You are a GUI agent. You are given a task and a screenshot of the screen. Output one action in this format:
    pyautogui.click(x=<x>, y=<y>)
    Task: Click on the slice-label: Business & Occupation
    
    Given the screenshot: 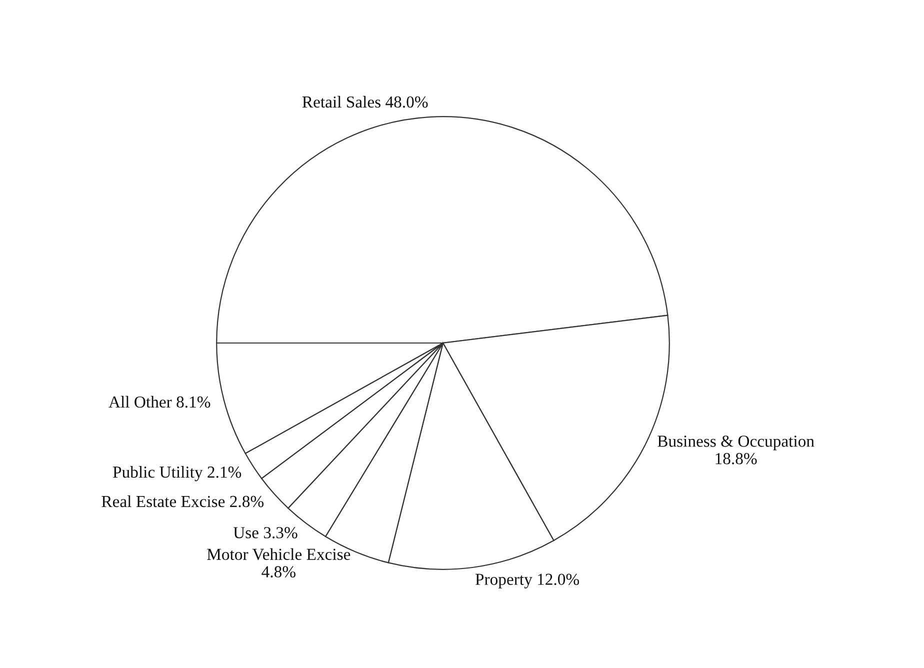 What is the action you would take?
    pyautogui.click(x=736, y=443)
    